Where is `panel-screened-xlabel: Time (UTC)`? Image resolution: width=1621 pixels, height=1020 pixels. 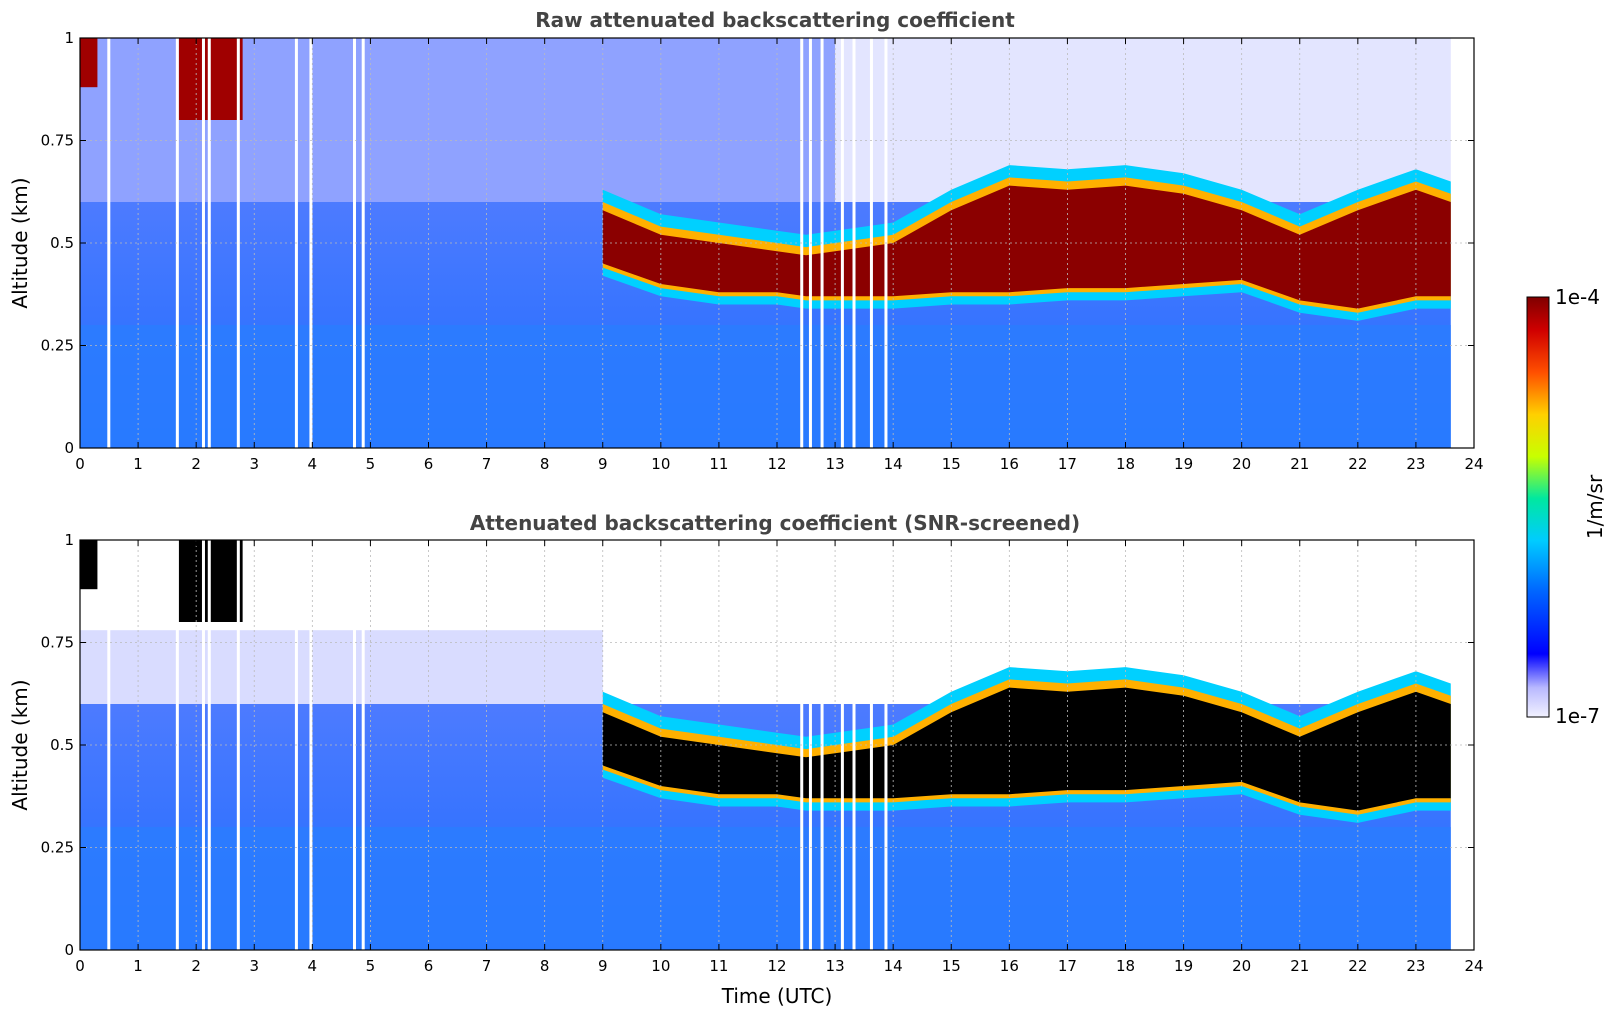
panel-screened-xlabel: Time (UTC) is located at coordinates (777, 996).